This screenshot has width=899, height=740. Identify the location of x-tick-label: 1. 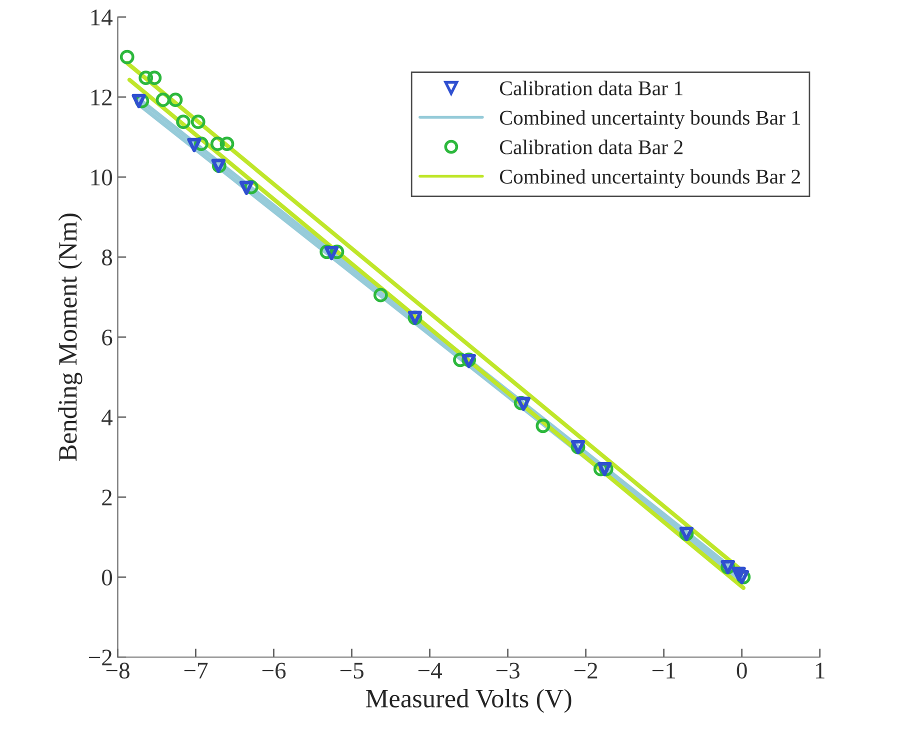
(820, 670).